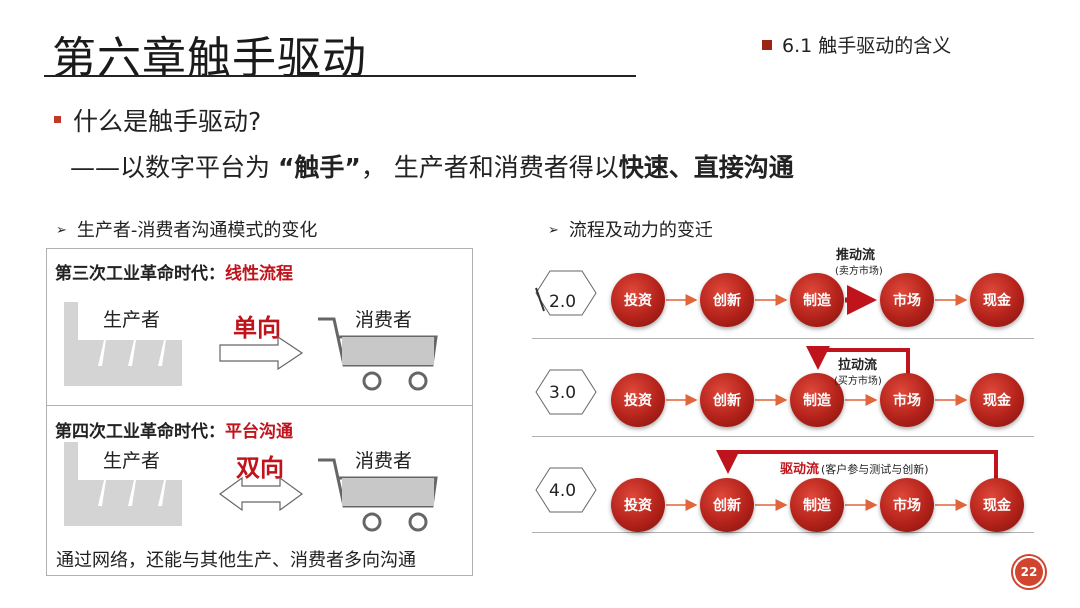  I want to click on page-number: 22, so click(1029, 572).